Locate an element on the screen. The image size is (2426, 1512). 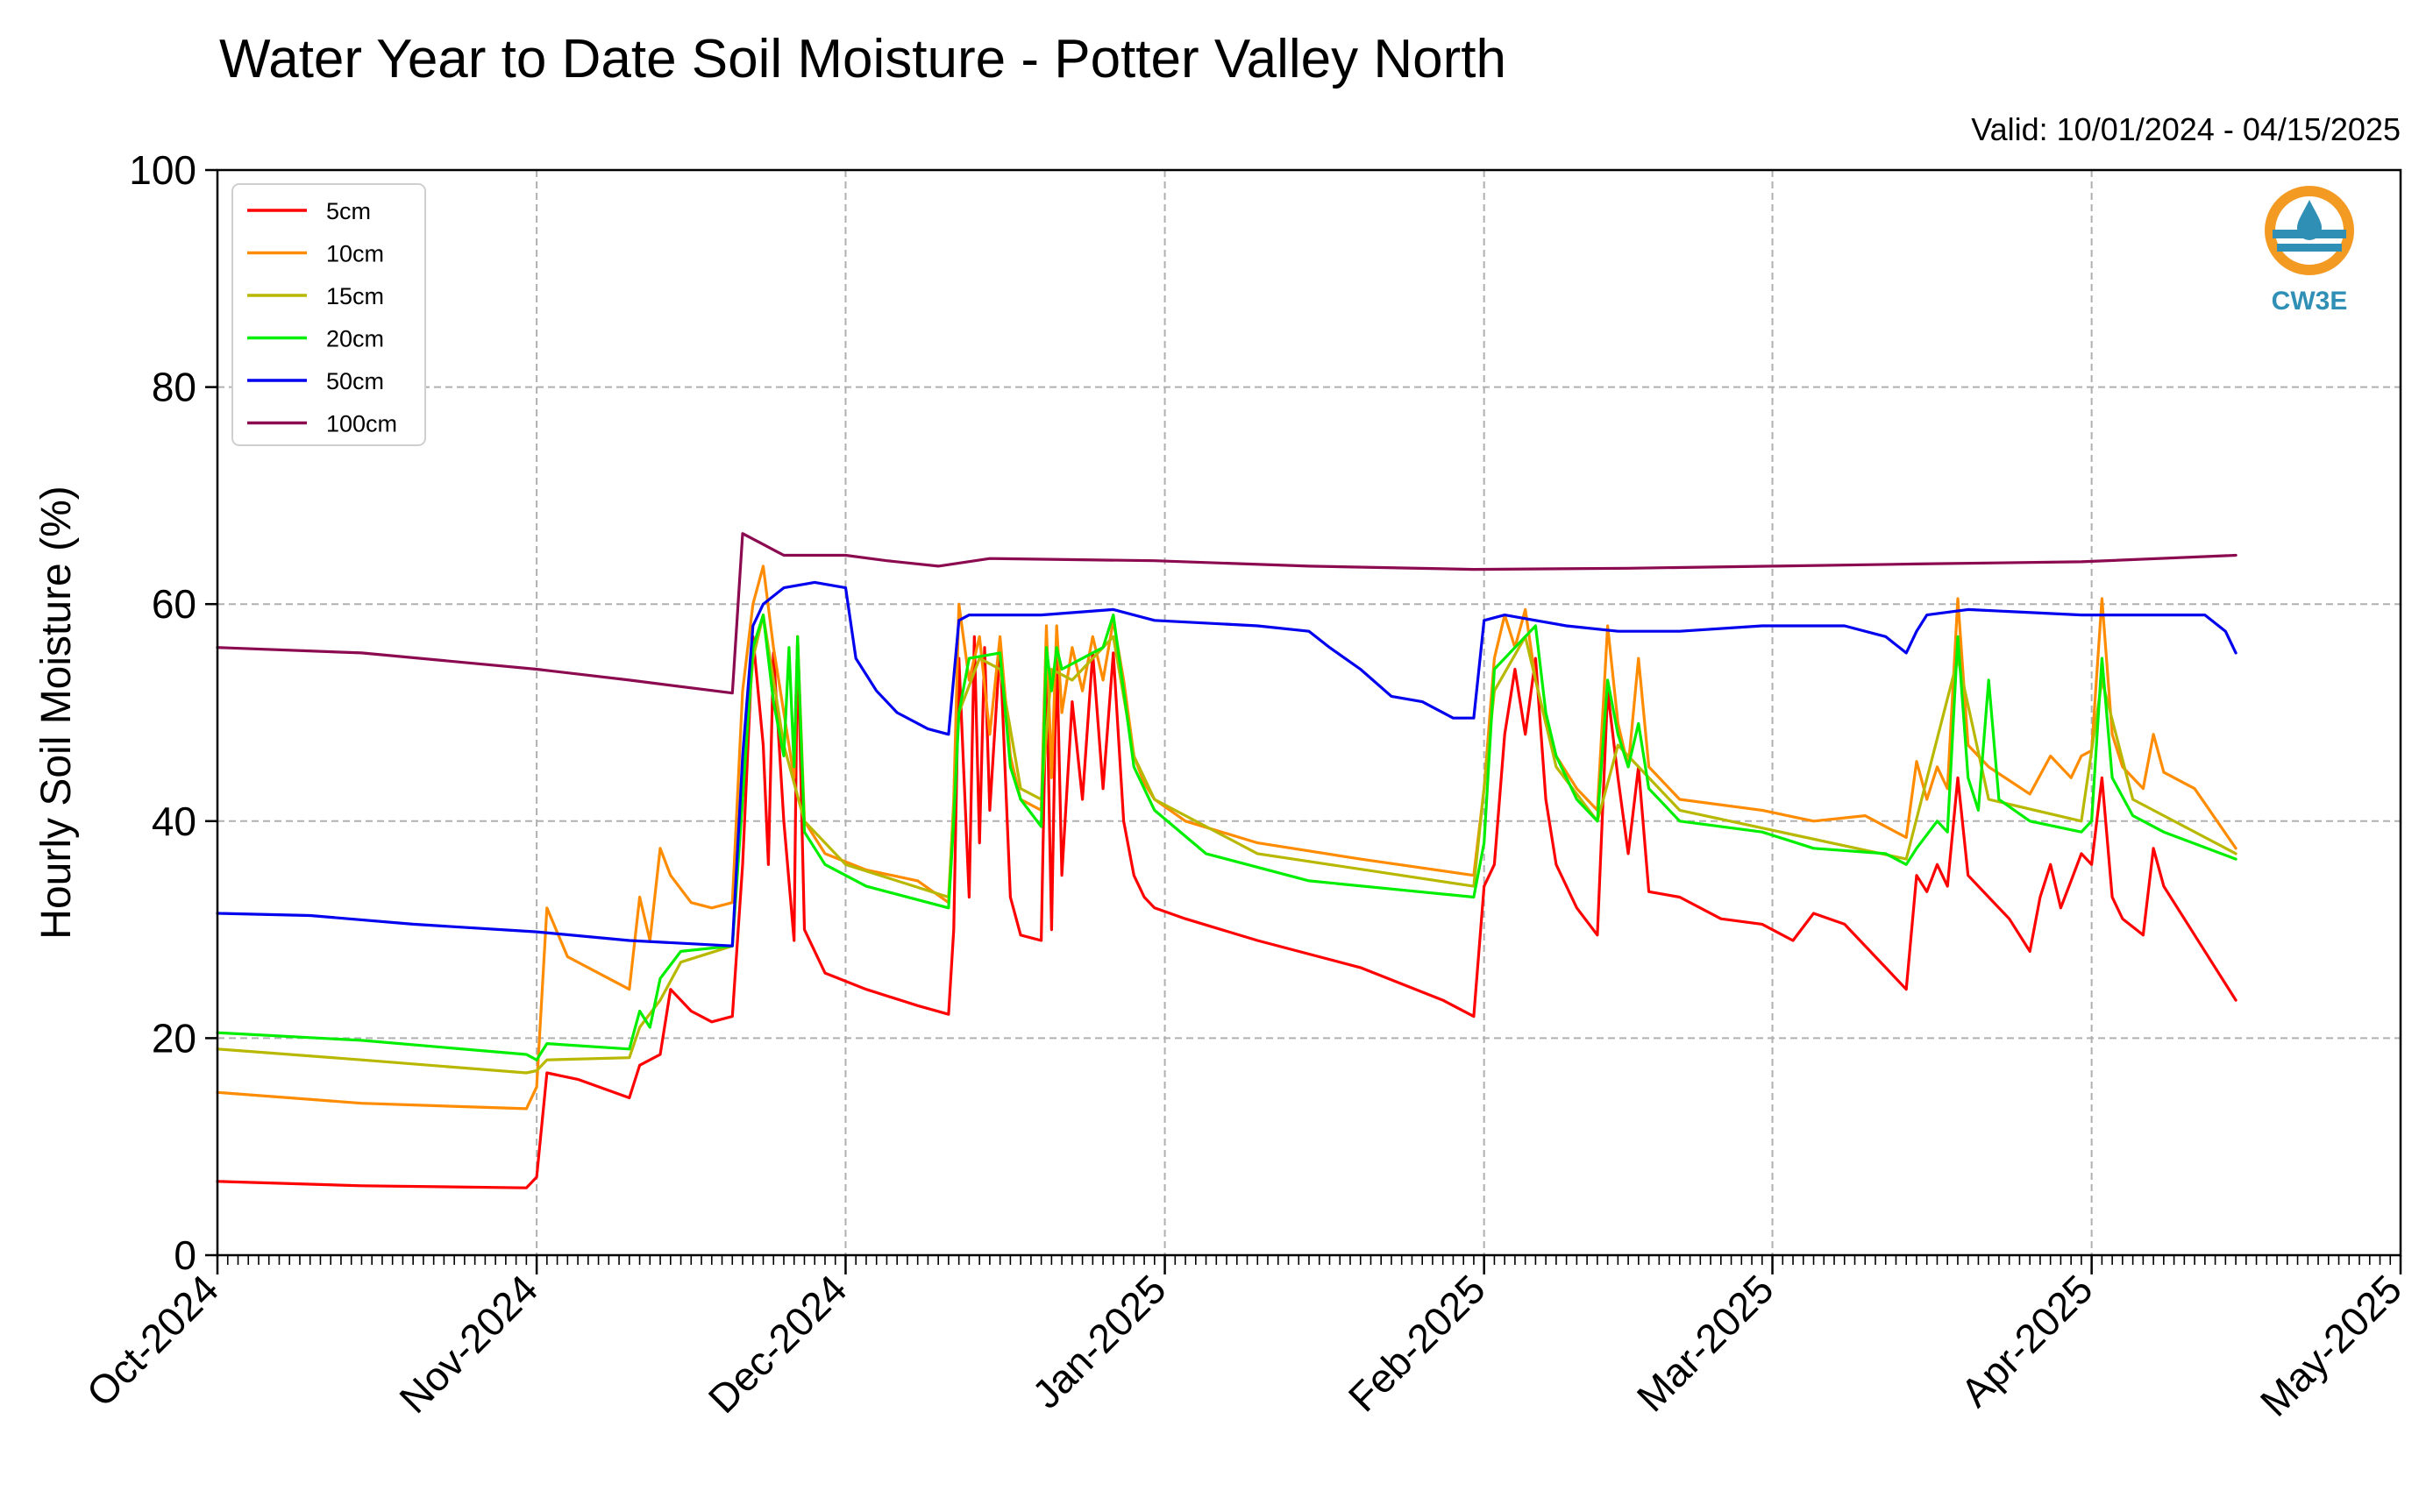
y-axis-label: Hourly Soil Moisture (%) is located at coordinates (56, 712).